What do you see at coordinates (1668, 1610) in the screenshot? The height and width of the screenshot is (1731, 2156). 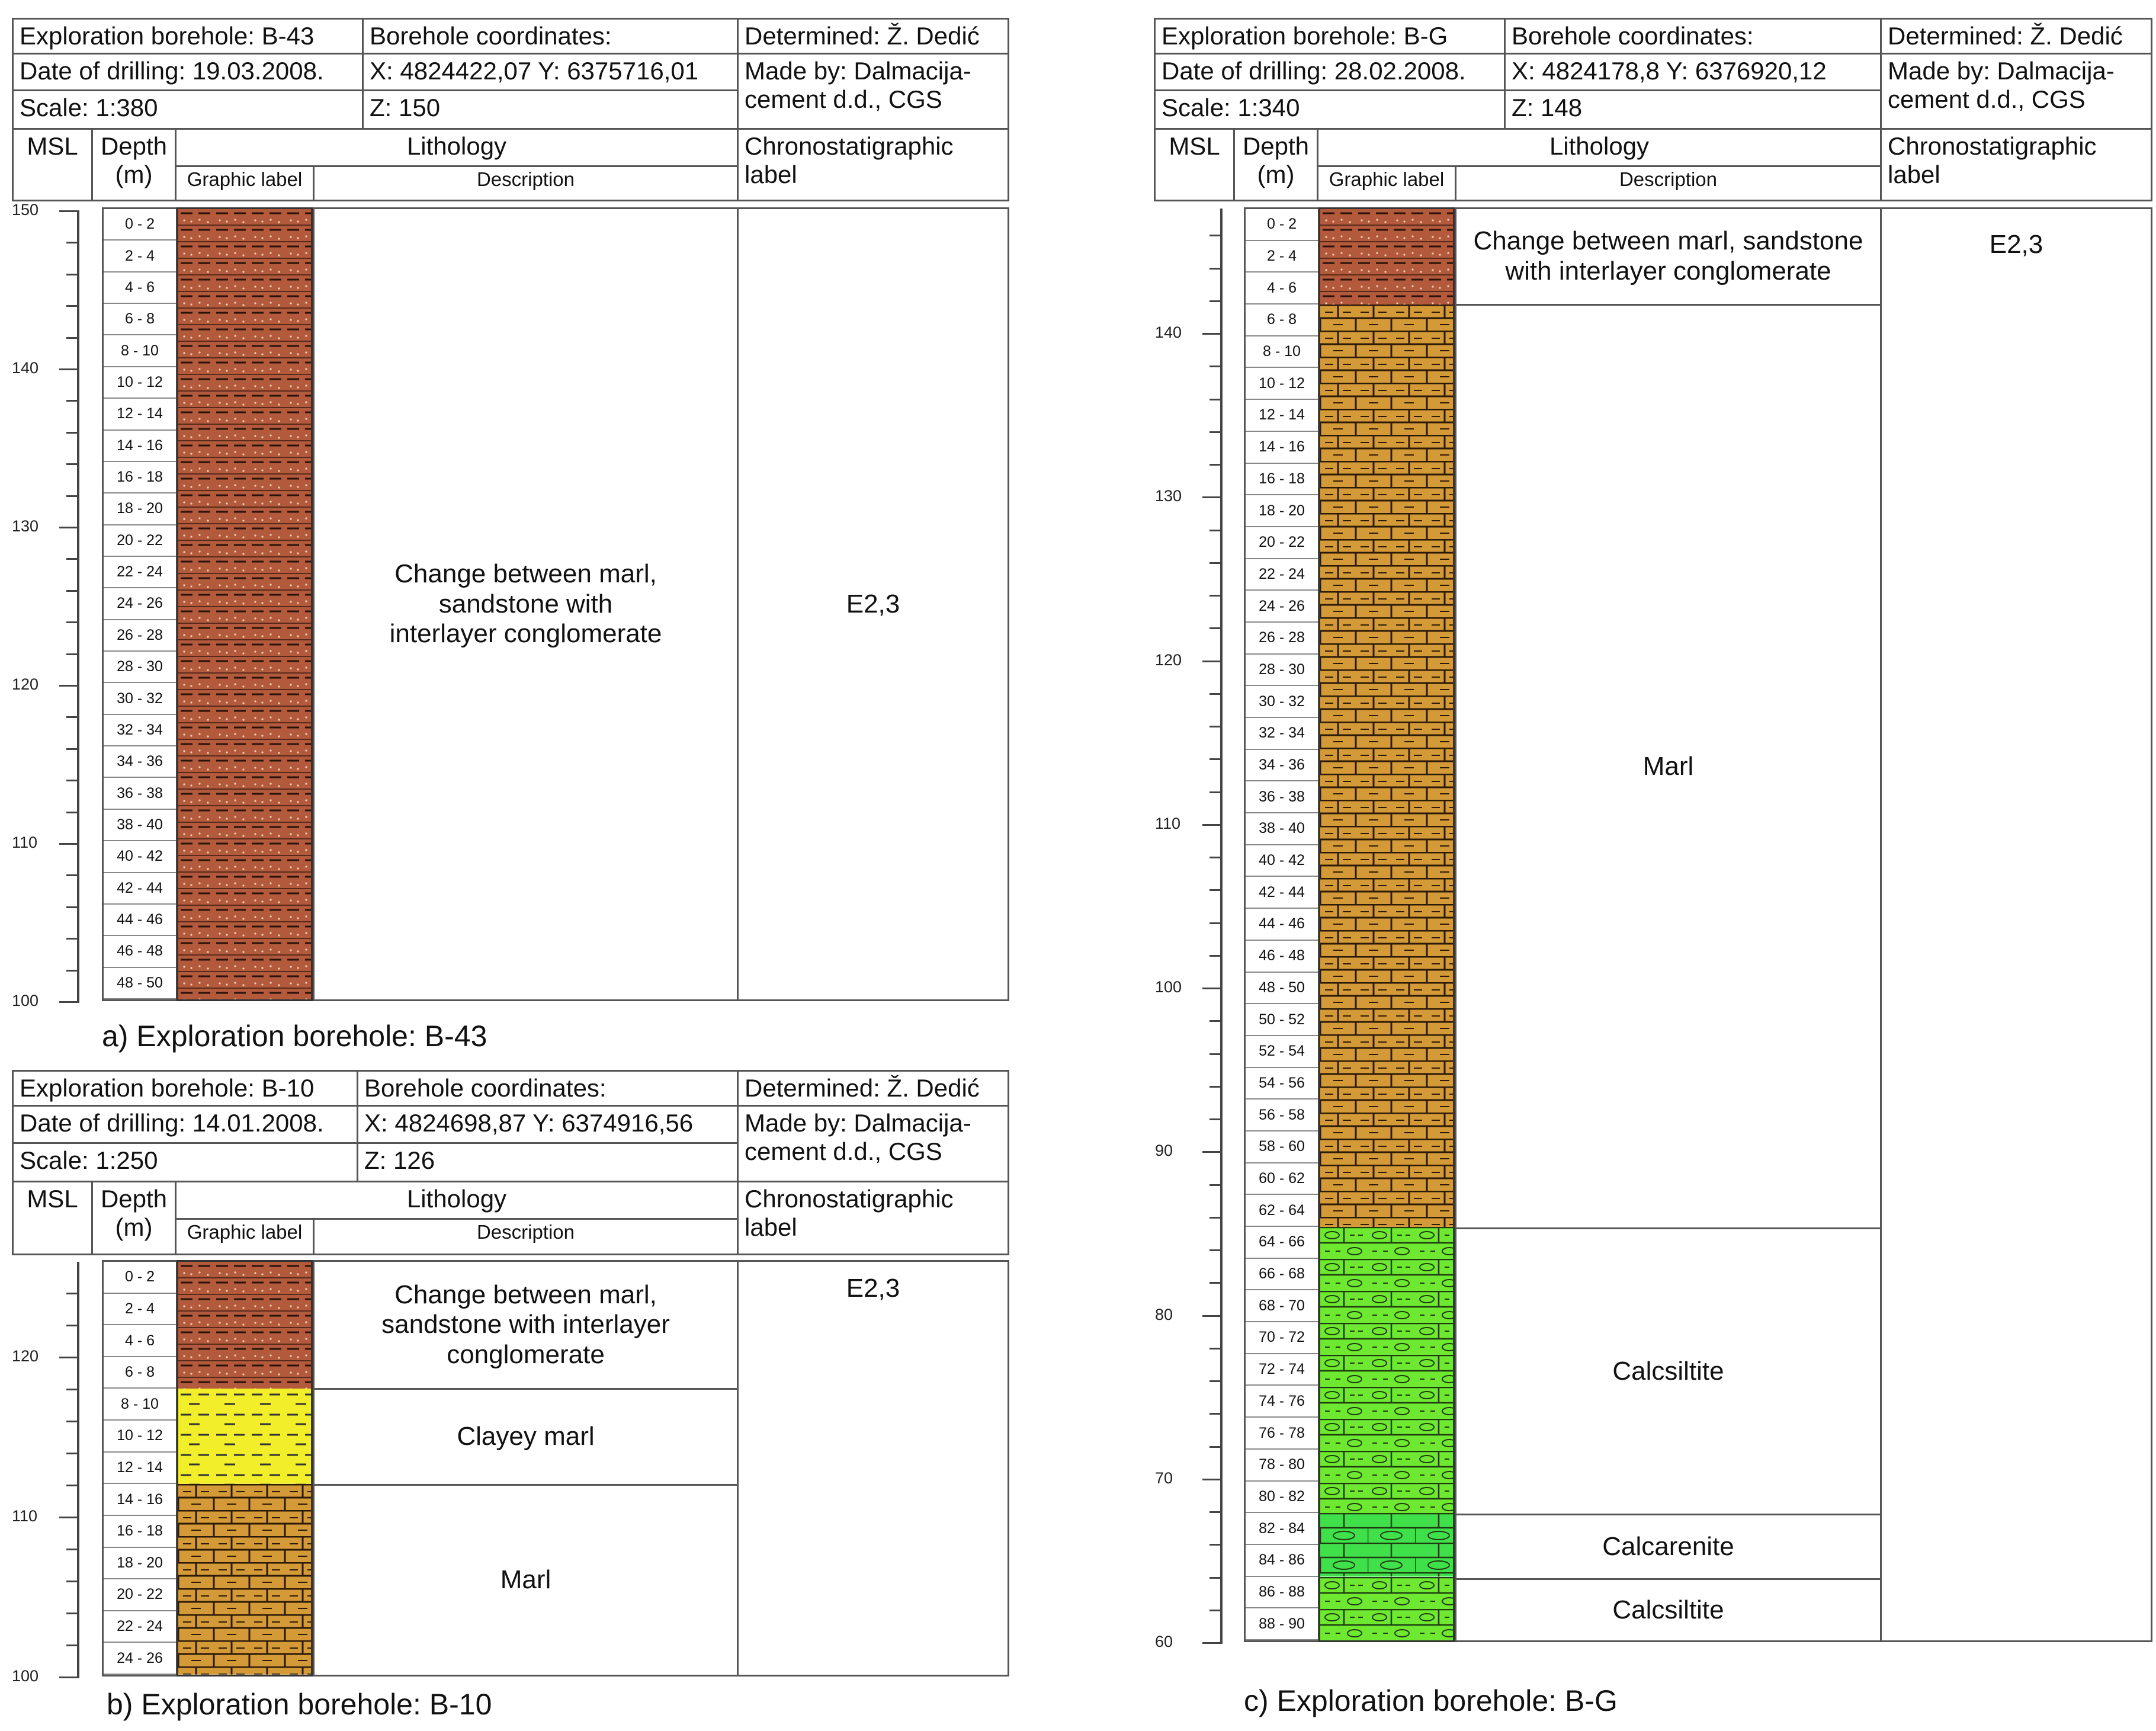 I see `description-calcsiltite-lower: Calcsiltite` at bounding box center [1668, 1610].